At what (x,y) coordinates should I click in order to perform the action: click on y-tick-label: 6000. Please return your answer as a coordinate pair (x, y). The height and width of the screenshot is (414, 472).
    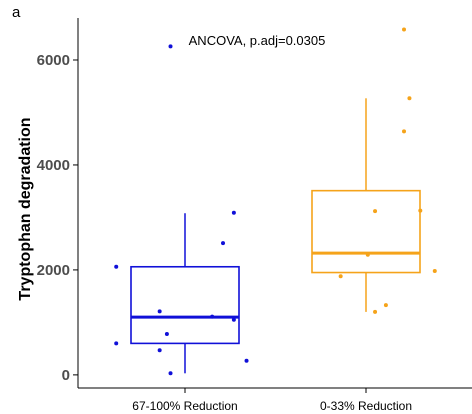
    Looking at the image, I should click on (53, 60).